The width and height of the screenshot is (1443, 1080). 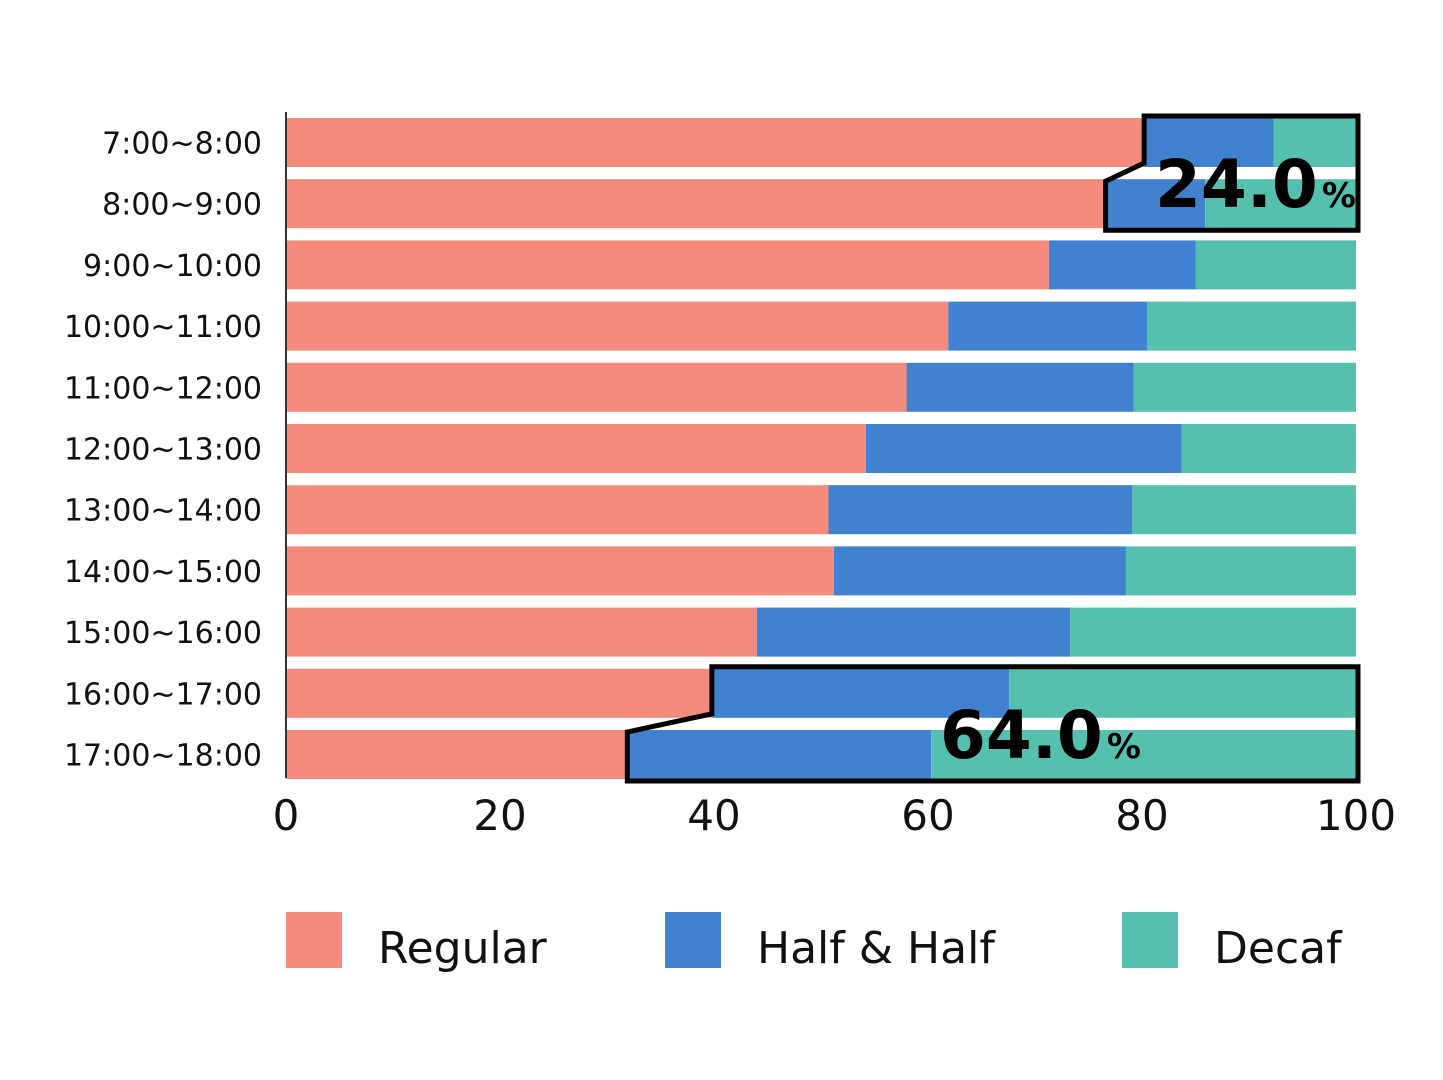 What do you see at coordinates (182, 144) in the screenshot?
I see `category-label-7-00-8-00: 7:00~8:00` at bounding box center [182, 144].